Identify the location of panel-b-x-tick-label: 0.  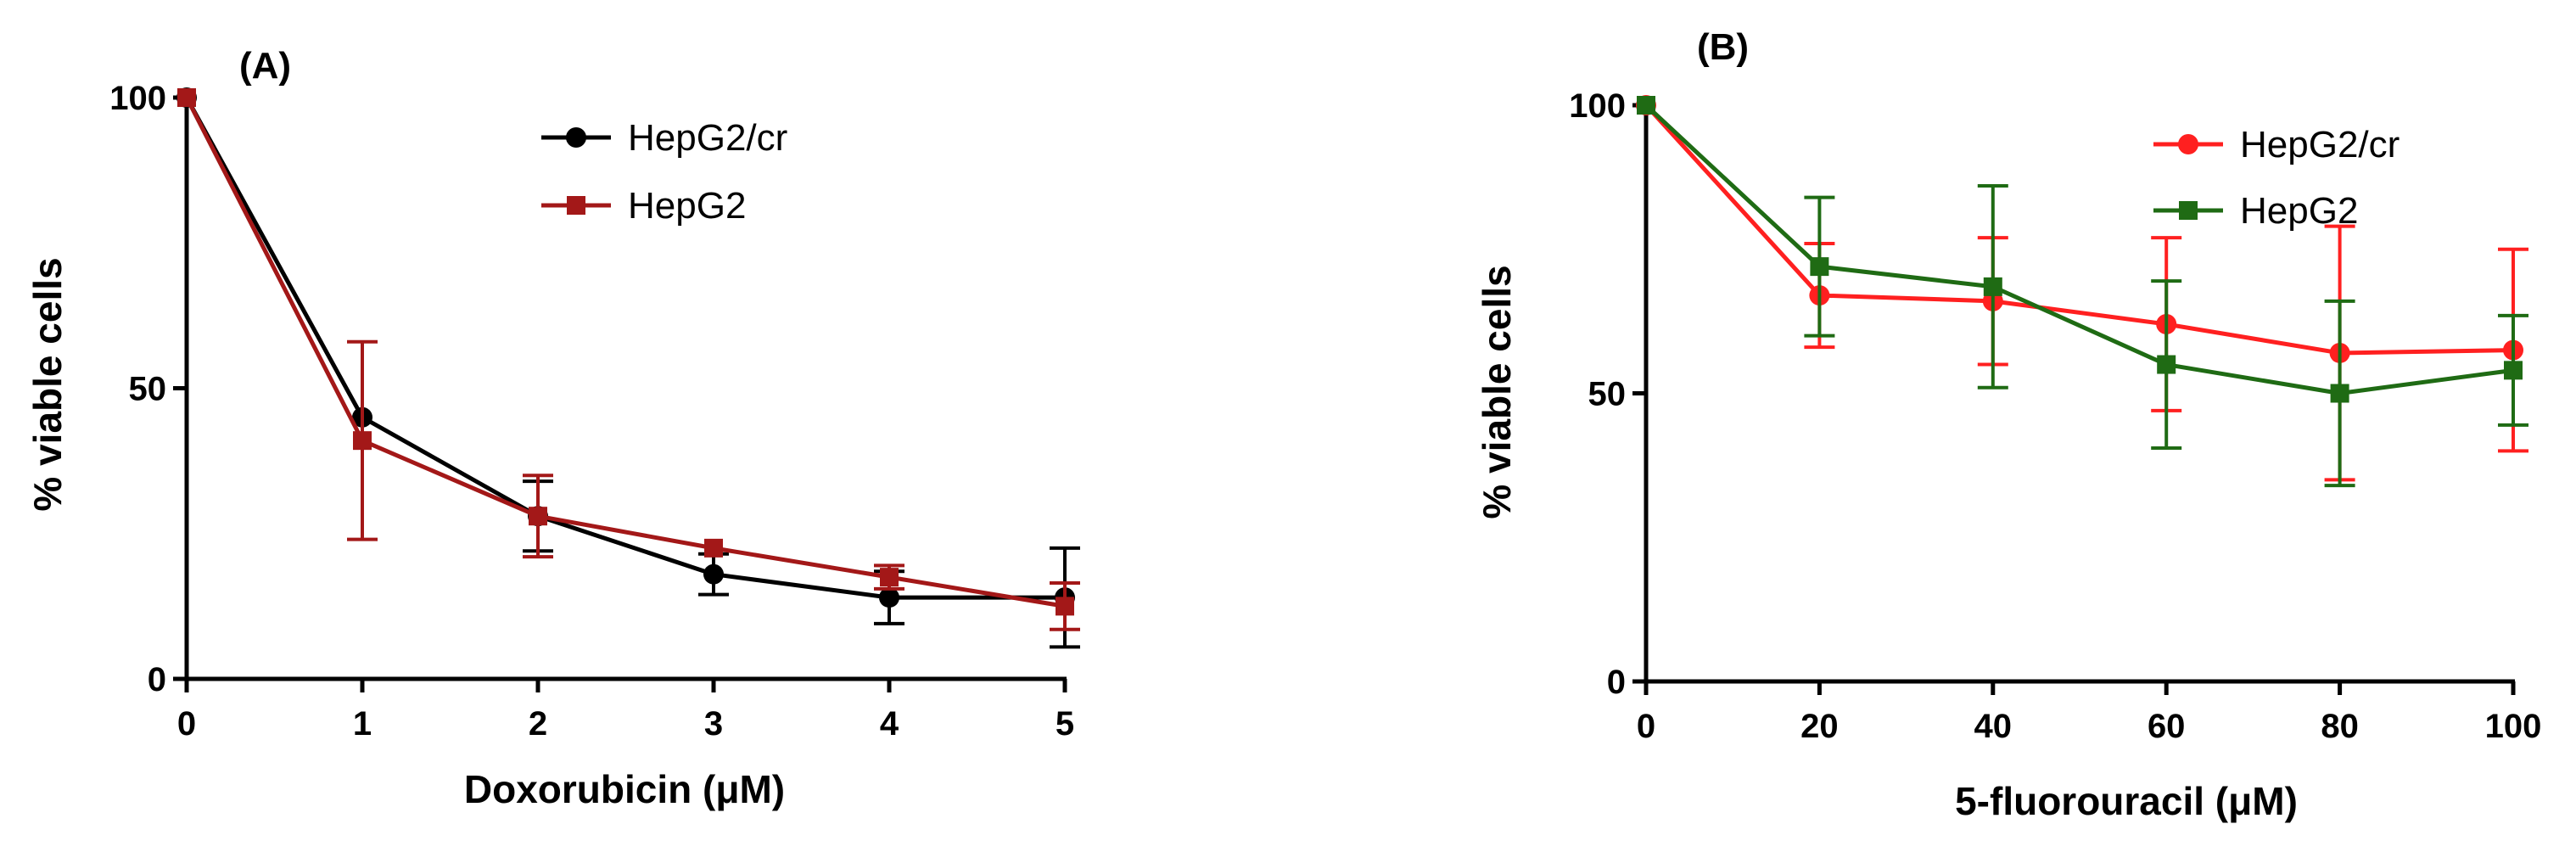
(1646, 726).